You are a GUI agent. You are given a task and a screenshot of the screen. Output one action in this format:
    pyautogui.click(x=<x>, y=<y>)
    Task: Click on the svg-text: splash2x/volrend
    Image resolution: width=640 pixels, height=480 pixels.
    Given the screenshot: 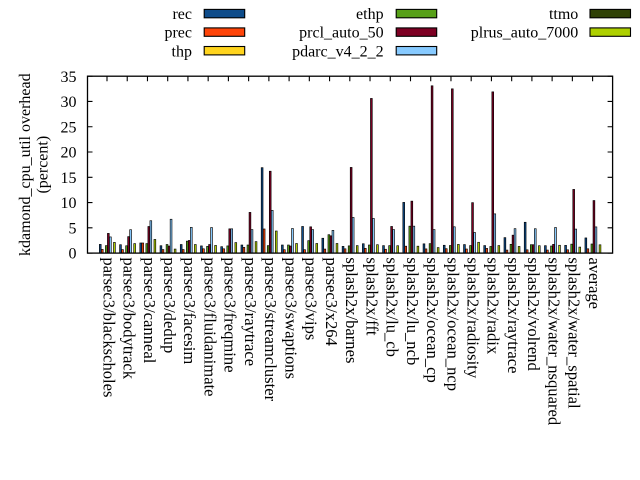 What is the action you would take?
    pyautogui.click(x=533, y=314)
    